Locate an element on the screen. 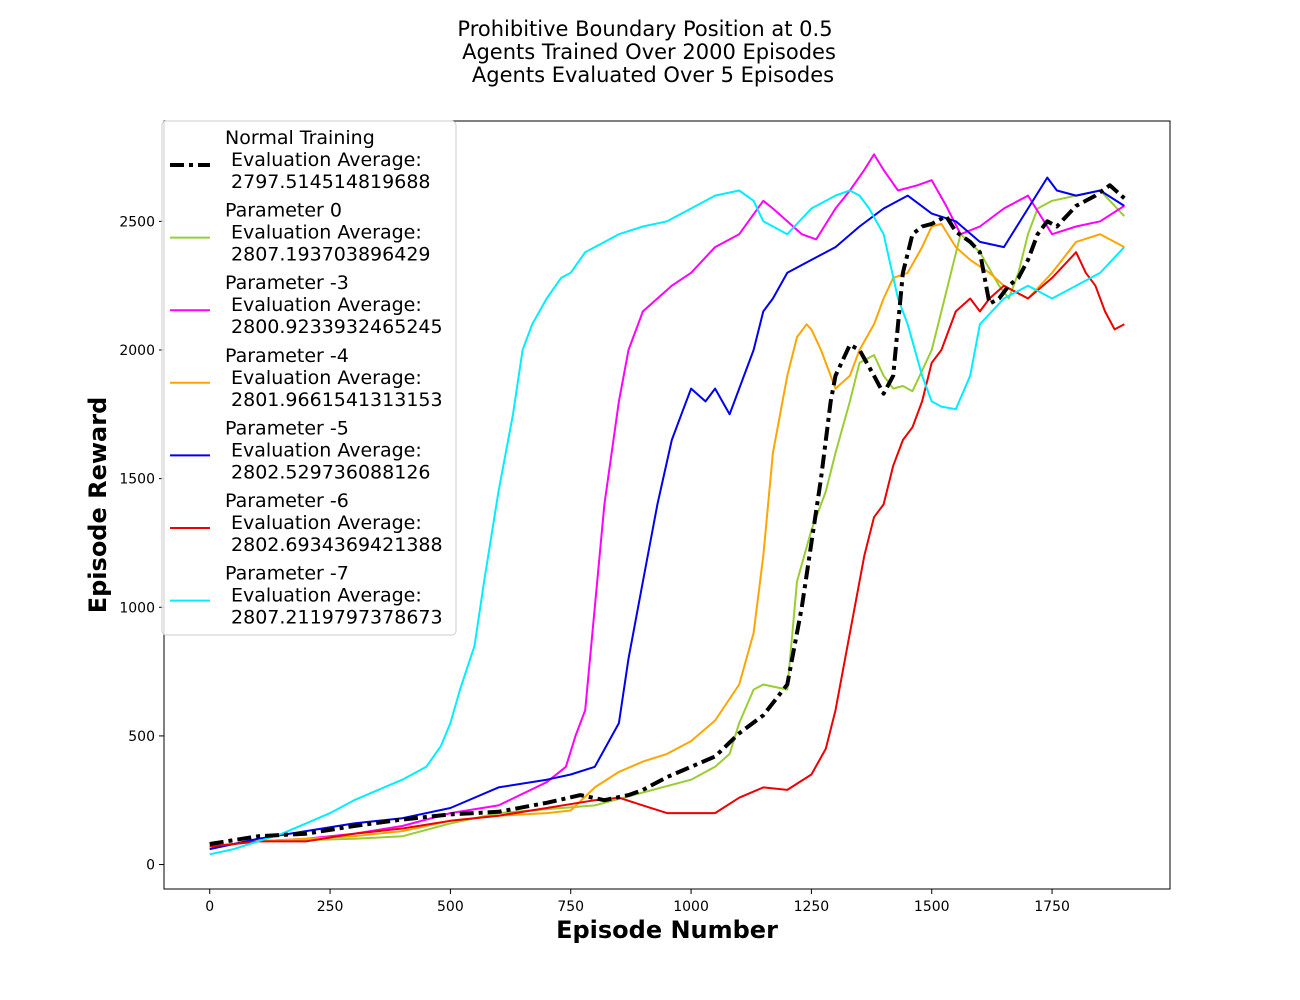  x-axis-ticks: 0 250 500 750 1000 1250 1500 1750 is located at coordinates (637, 902).